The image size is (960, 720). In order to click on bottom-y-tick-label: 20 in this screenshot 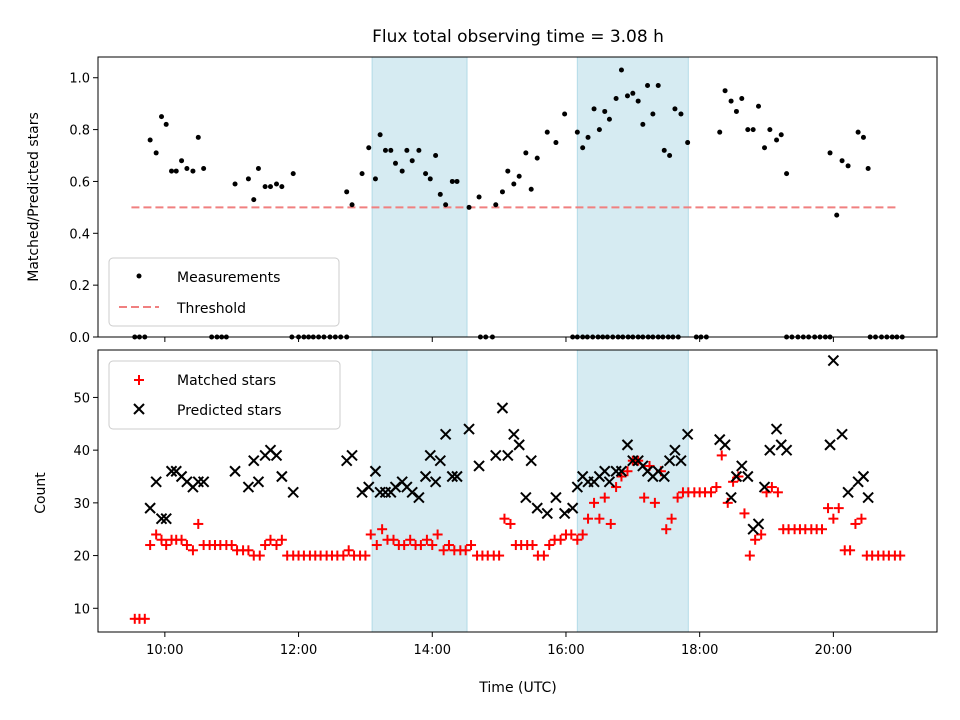, I will do `click(81, 557)`.